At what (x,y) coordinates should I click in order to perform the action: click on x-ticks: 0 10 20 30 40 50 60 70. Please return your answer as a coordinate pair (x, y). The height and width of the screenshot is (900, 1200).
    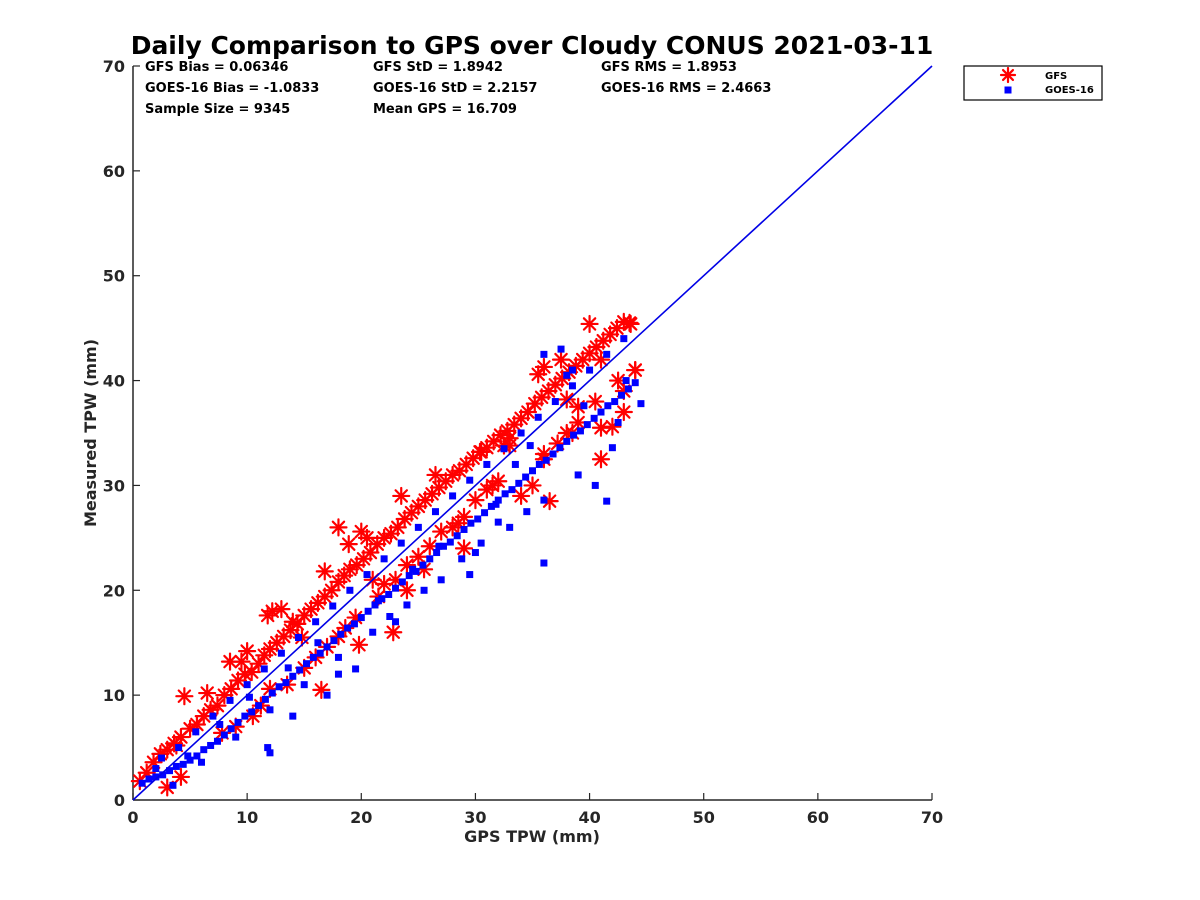
    Looking at the image, I should click on (535, 810).